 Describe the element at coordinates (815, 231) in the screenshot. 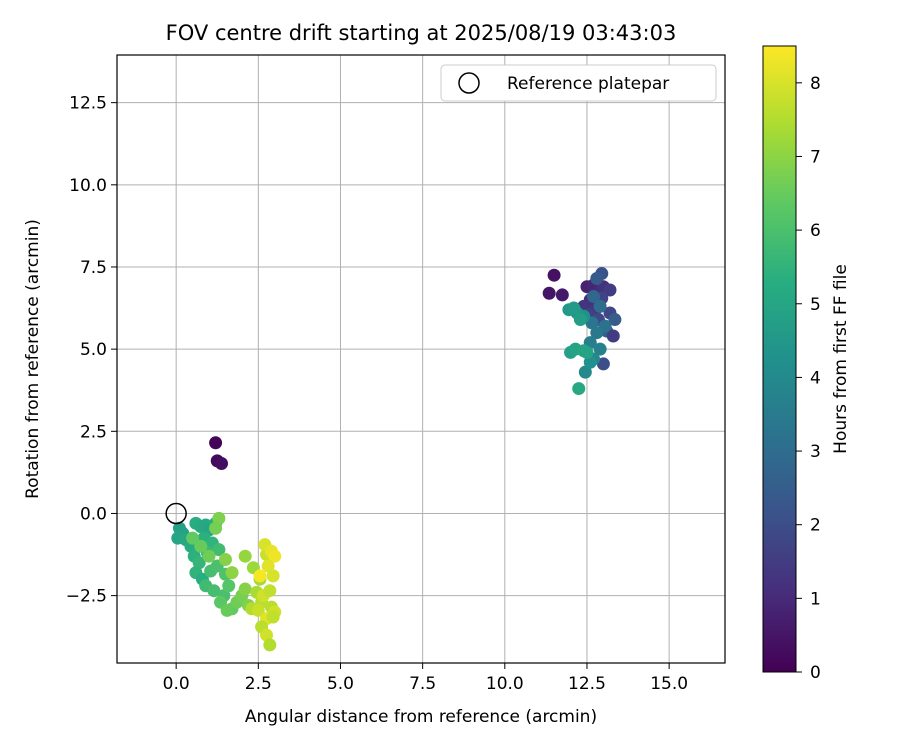

I see `colorbar-tick-label: 6` at that location.